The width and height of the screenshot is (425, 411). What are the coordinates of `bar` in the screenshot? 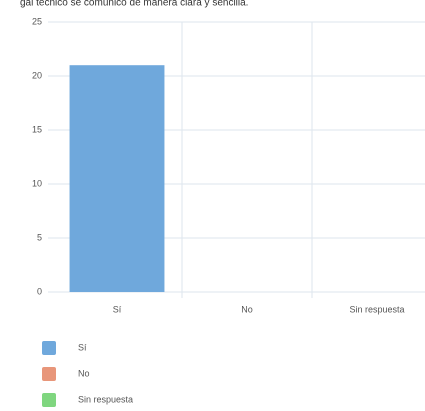 It's located at (117, 178).